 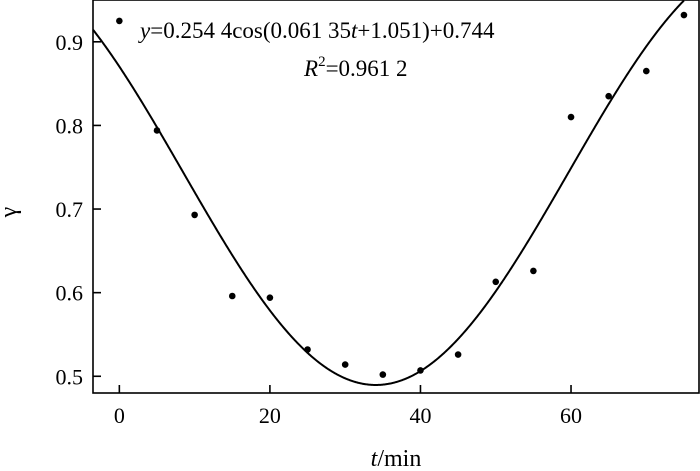 What do you see at coordinates (70, 209) in the screenshot?
I see `y-tick-label: 0.7` at bounding box center [70, 209].